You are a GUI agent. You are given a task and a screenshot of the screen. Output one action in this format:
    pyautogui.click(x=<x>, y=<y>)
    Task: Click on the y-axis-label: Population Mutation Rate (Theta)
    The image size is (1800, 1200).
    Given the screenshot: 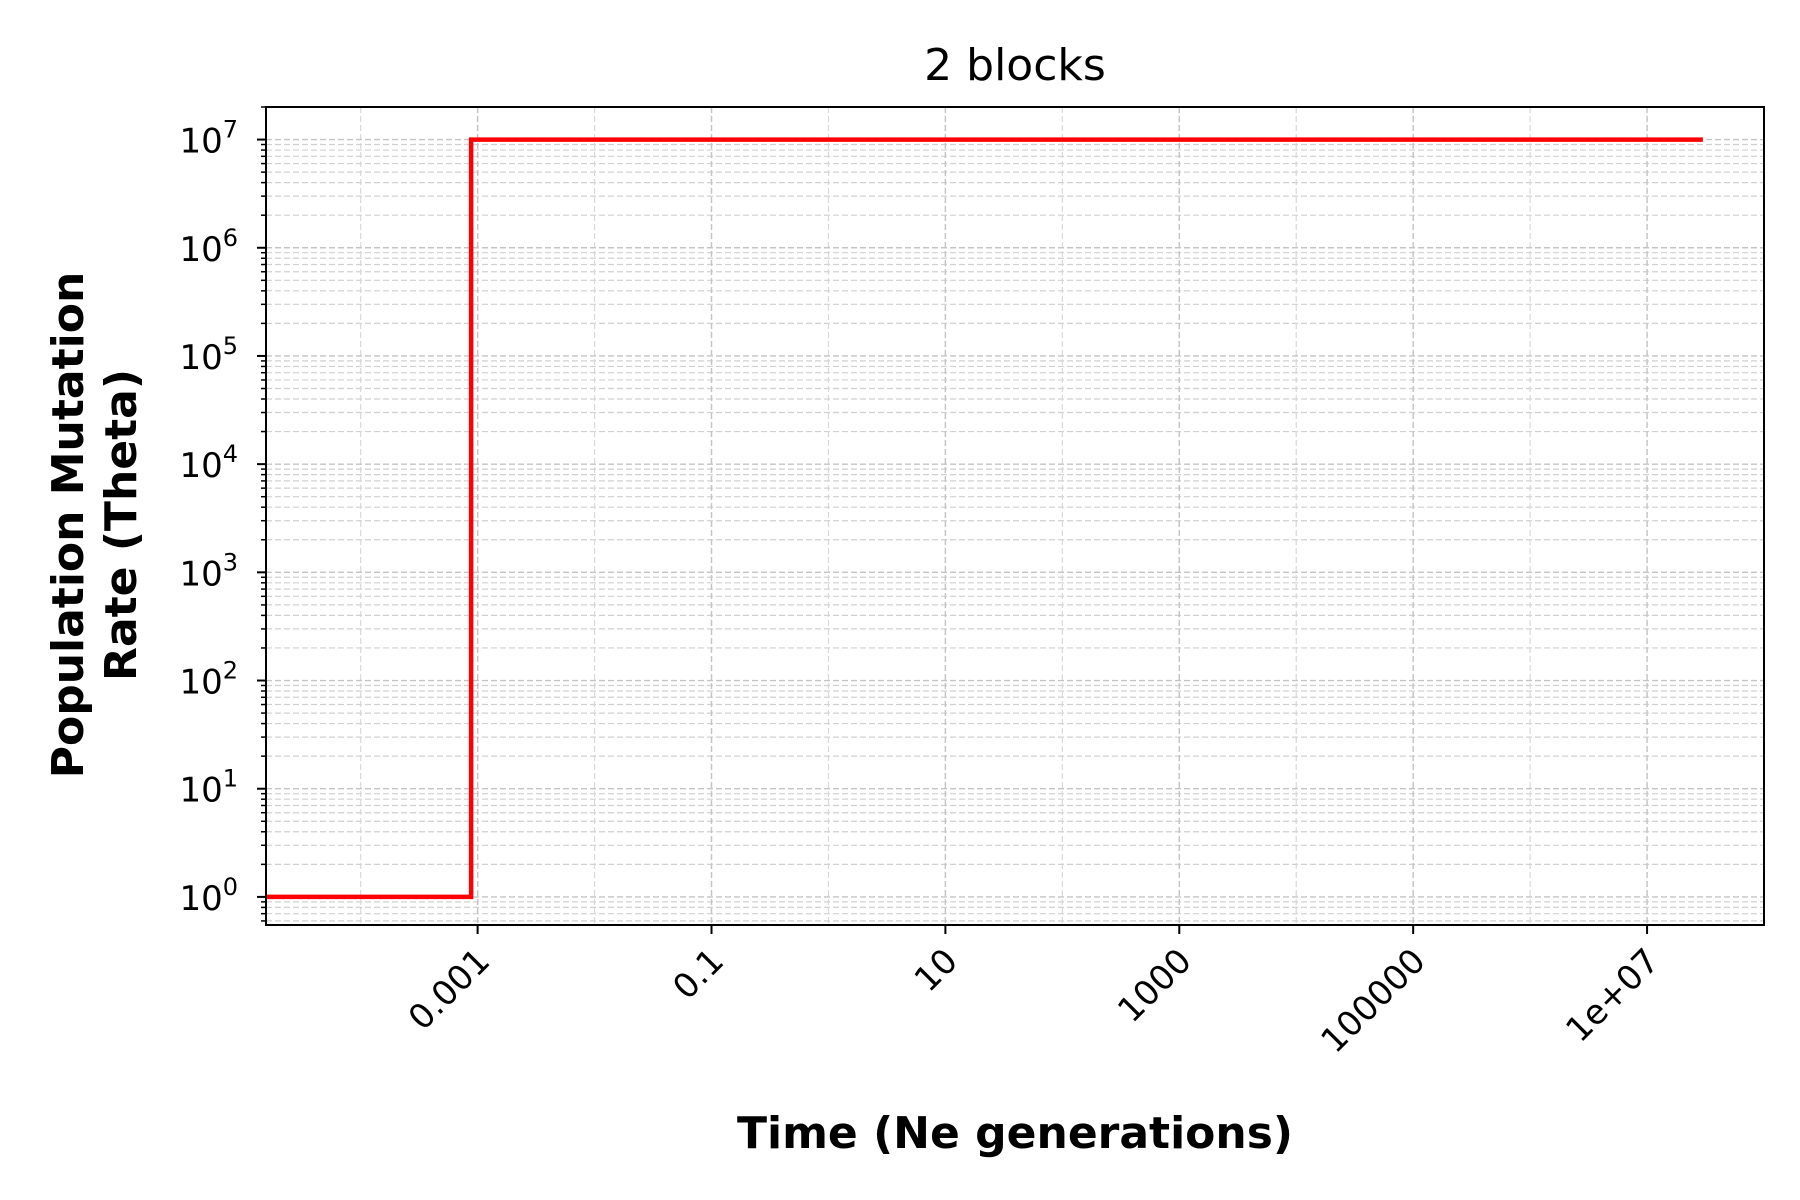 What is the action you would take?
    pyautogui.click(x=95, y=525)
    